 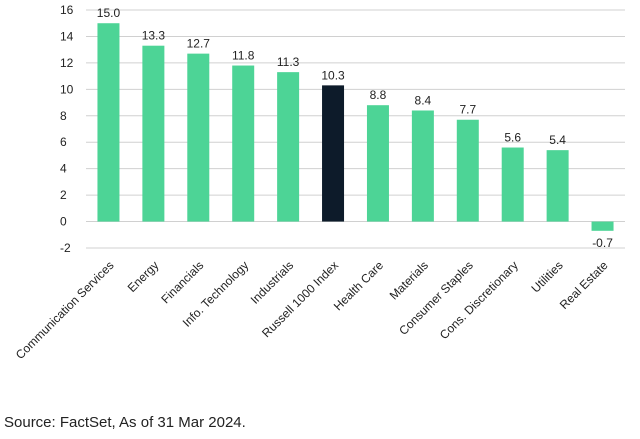 I want to click on category-label: Cons. Discretionary, so click(x=479, y=300).